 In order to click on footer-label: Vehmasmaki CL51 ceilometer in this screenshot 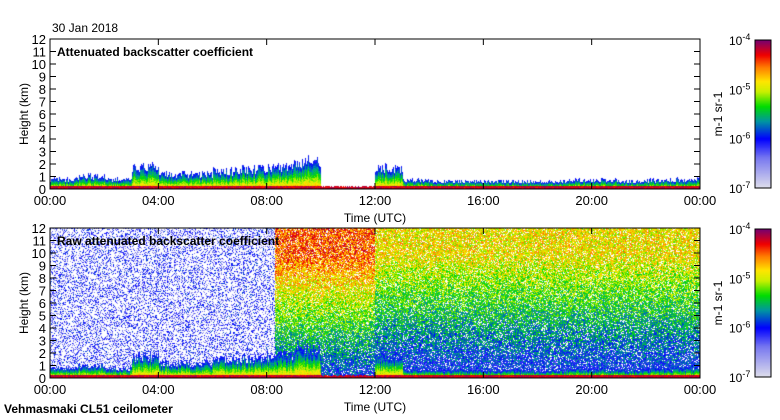, I will do `click(88, 409)`.